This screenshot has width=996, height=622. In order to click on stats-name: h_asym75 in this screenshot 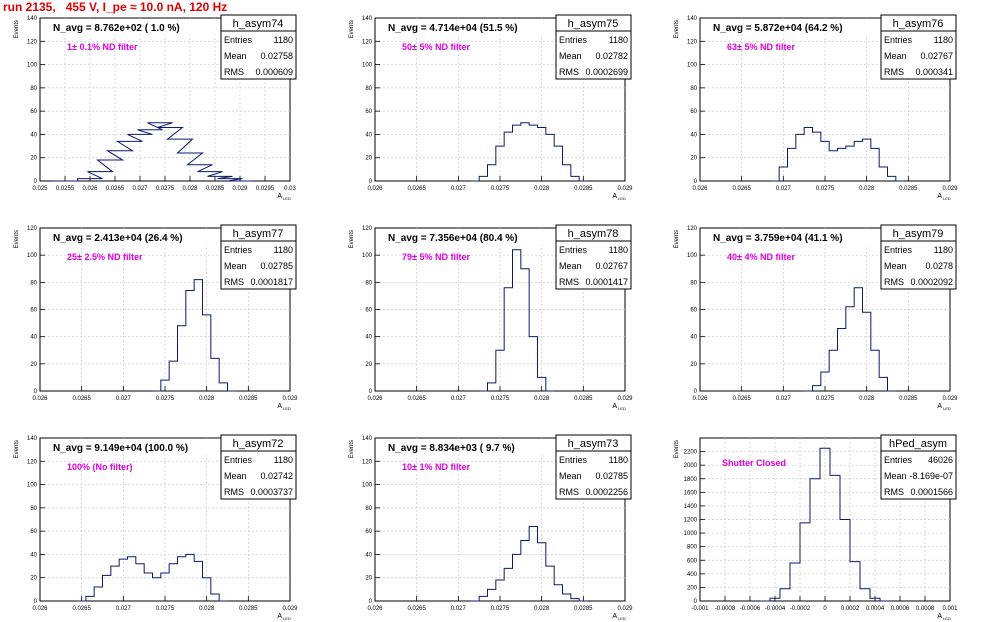, I will do `click(593, 24)`.